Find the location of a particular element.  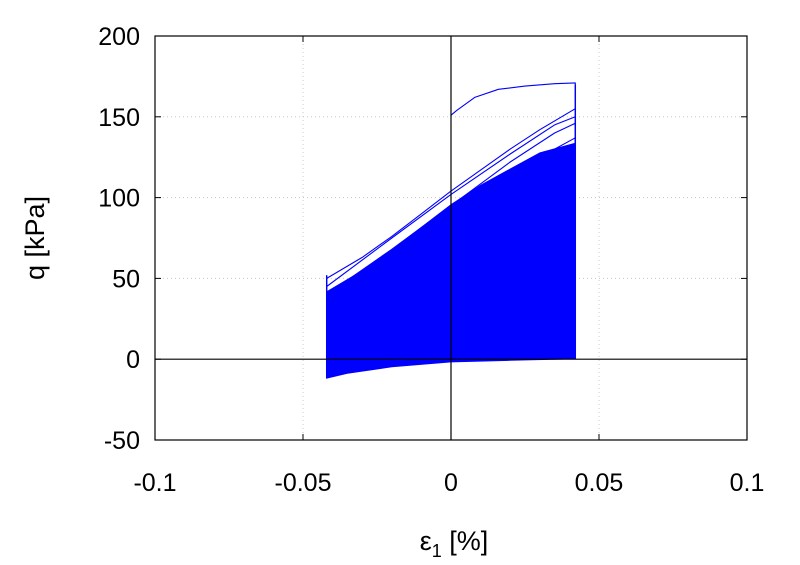

y-tick-label: 100 is located at coordinates (119, 199).